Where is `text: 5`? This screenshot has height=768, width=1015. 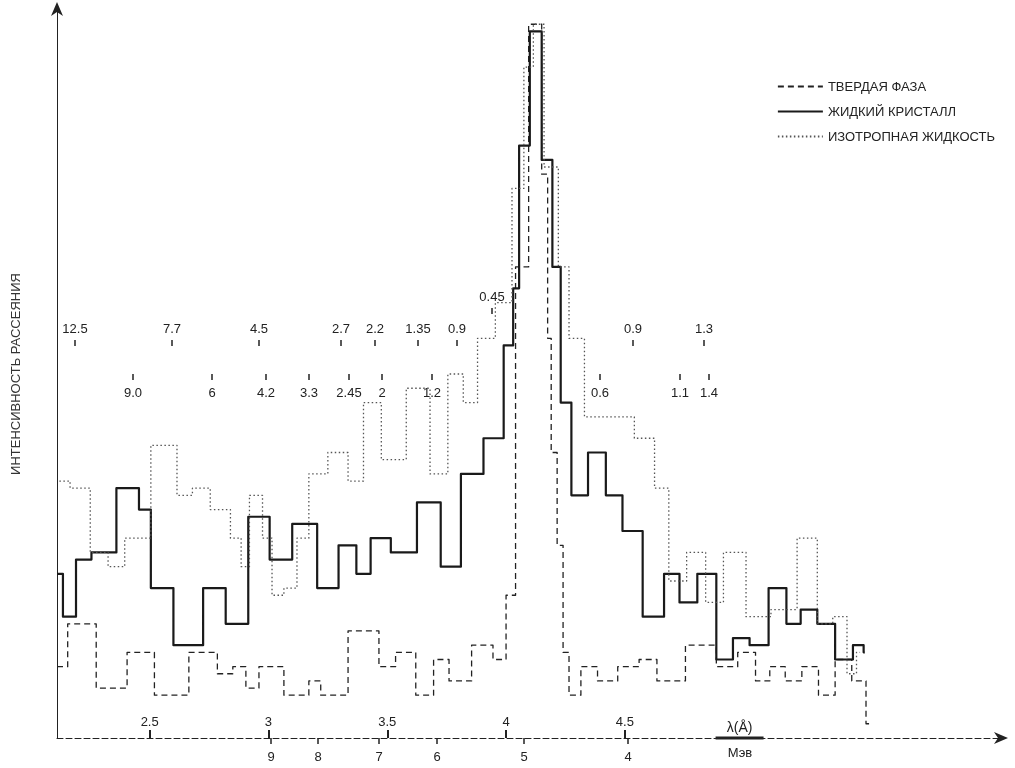
text: 5 is located at coordinates (524, 756).